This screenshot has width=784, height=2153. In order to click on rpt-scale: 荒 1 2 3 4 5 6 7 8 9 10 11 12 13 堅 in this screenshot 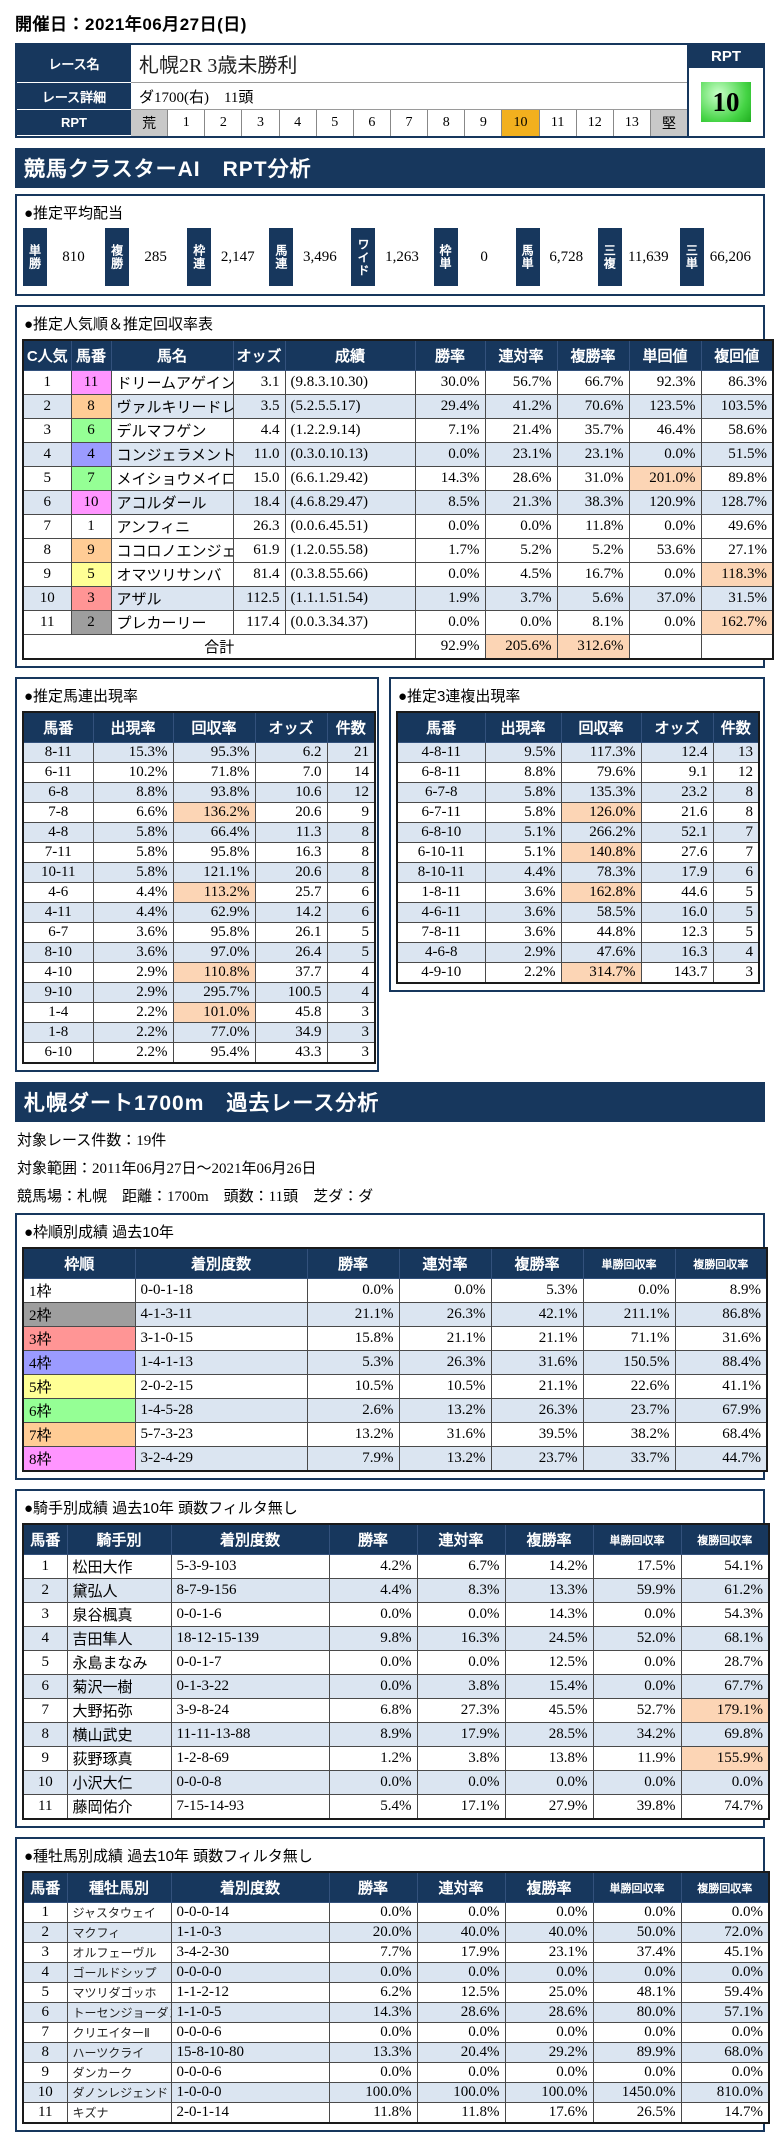, I will do `click(409, 123)`.